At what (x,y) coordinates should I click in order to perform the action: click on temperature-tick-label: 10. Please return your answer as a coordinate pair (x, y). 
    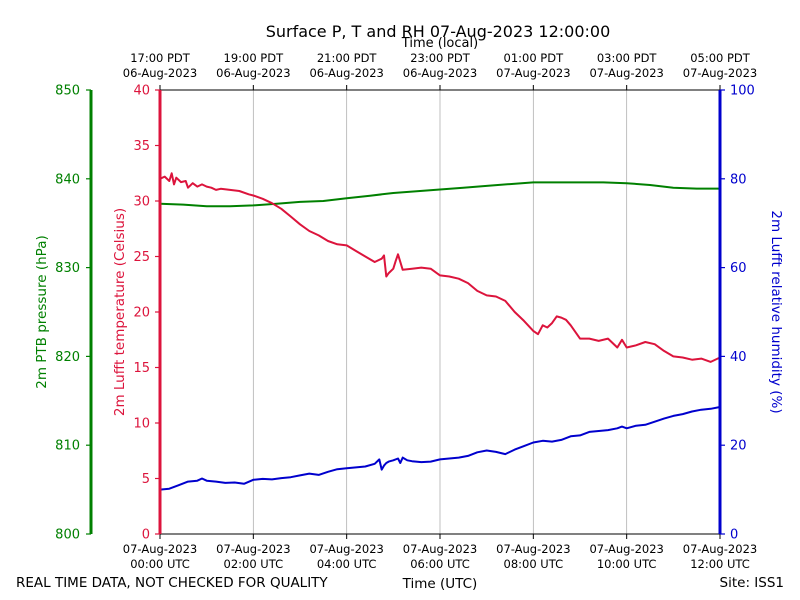
    Looking at the image, I should click on (141, 424).